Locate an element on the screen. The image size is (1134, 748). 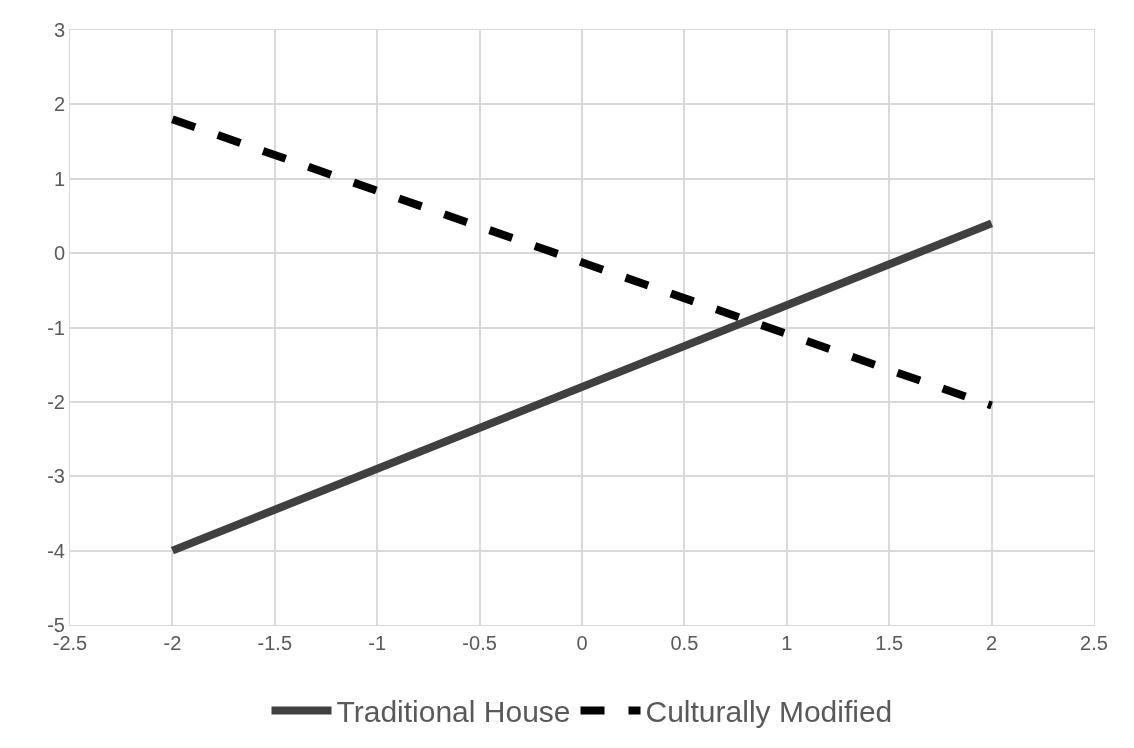
y-tick-label: -2 is located at coordinates (56, 401).